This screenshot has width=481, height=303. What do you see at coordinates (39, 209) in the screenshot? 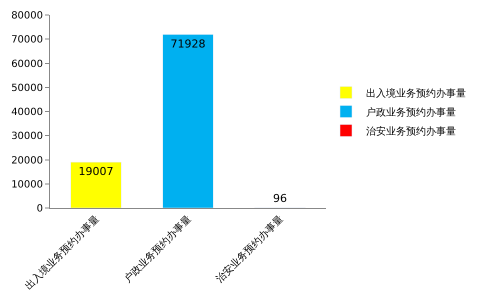
I see `y-tick-label: 0` at bounding box center [39, 209].